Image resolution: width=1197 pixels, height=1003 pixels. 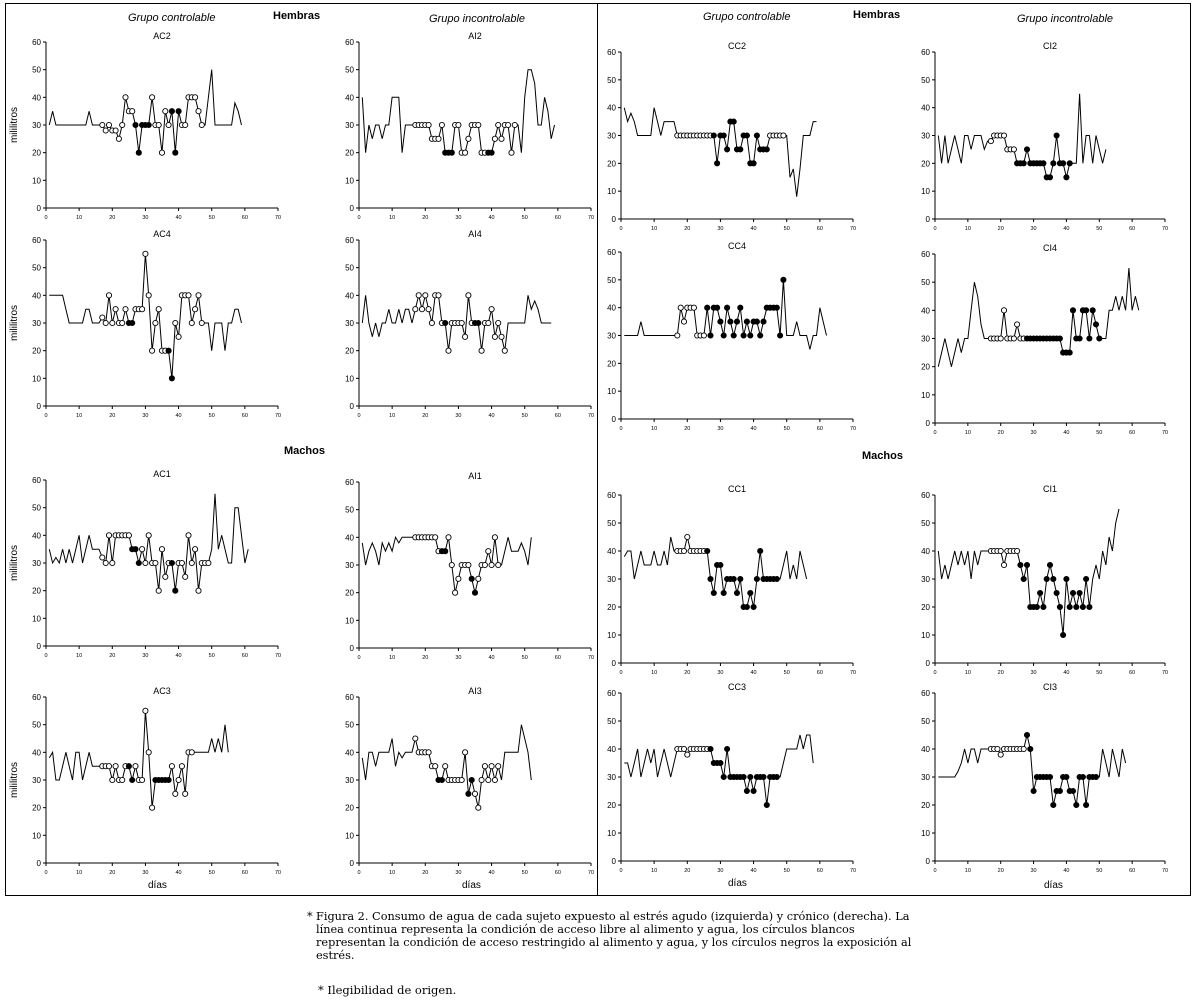 What do you see at coordinates (731, 136) in the screenshot?
I see `chart-CC2: 0 10 20 30 40 50 60 0 10 20 30 40 50 60 70 CC2` at bounding box center [731, 136].